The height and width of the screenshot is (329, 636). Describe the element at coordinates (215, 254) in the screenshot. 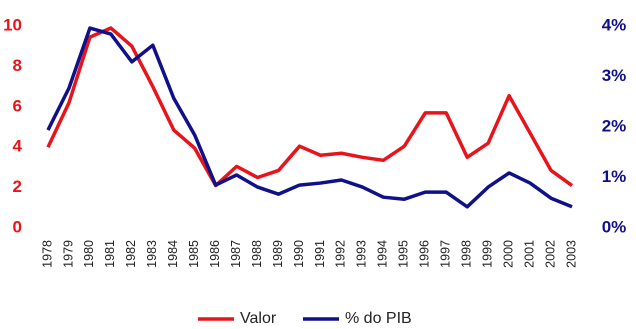

I see `x-tick-label: 1986` at that location.